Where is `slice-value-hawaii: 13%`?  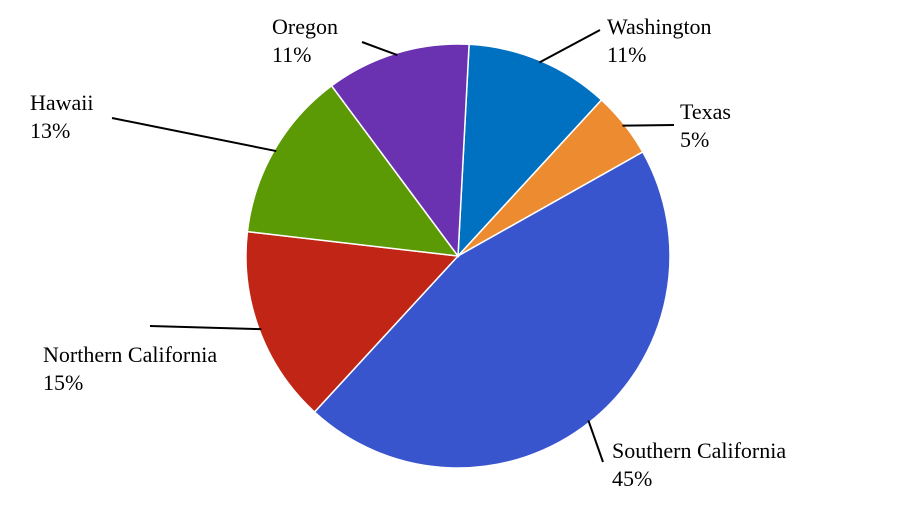 slice-value-hawaii: 13% is located at coordinates (50, 130).